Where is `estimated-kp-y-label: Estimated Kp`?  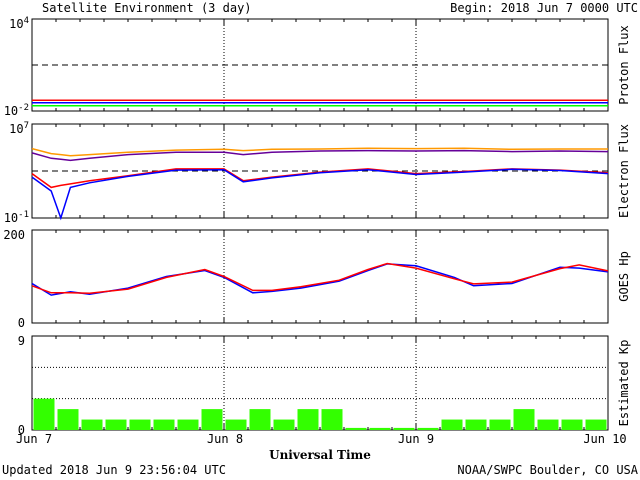 estimated-kp-y-label: Estimated Kp is located at coordinates (624, 383).